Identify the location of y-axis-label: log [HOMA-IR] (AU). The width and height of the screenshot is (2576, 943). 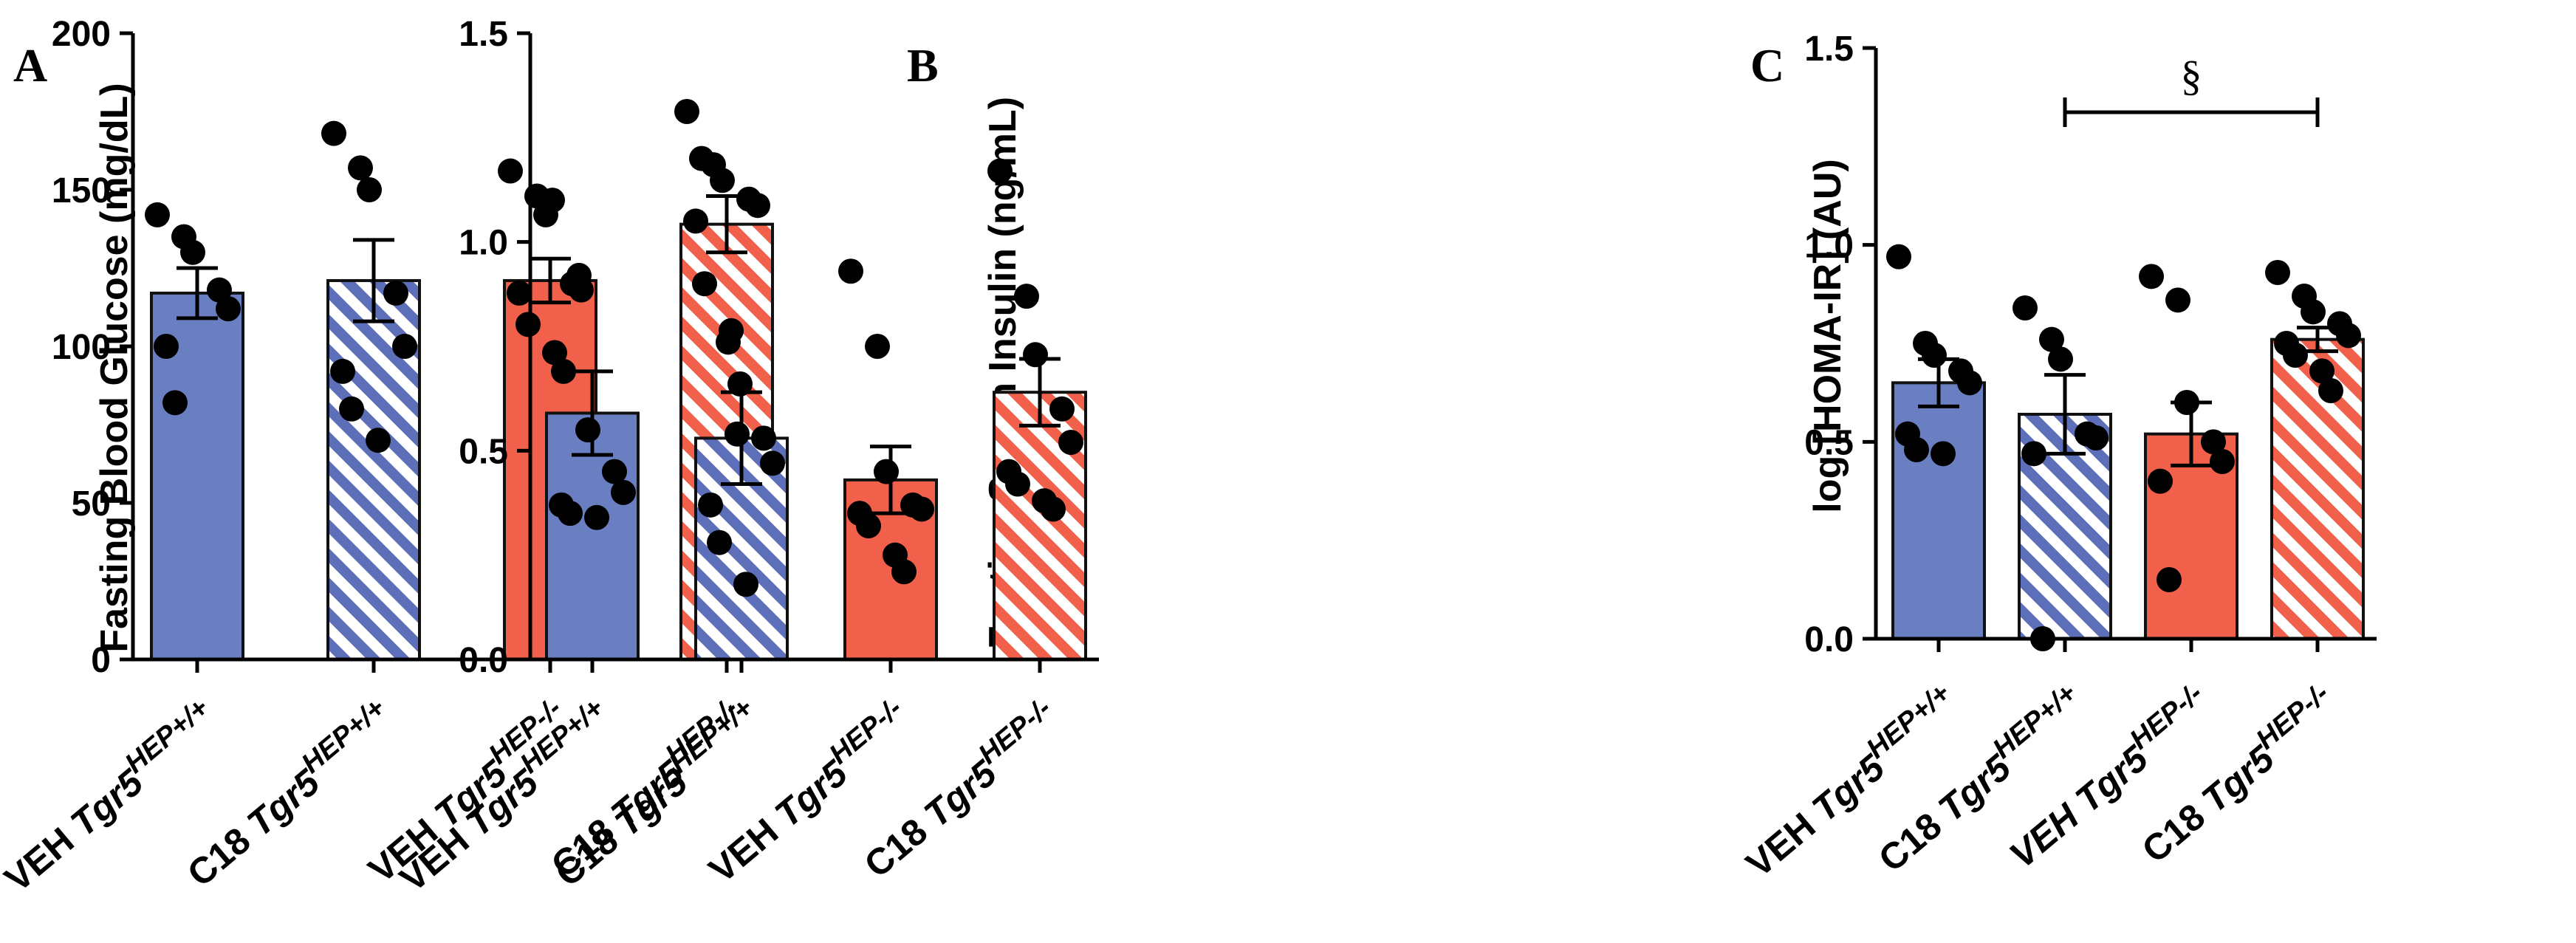
(1827, 335).